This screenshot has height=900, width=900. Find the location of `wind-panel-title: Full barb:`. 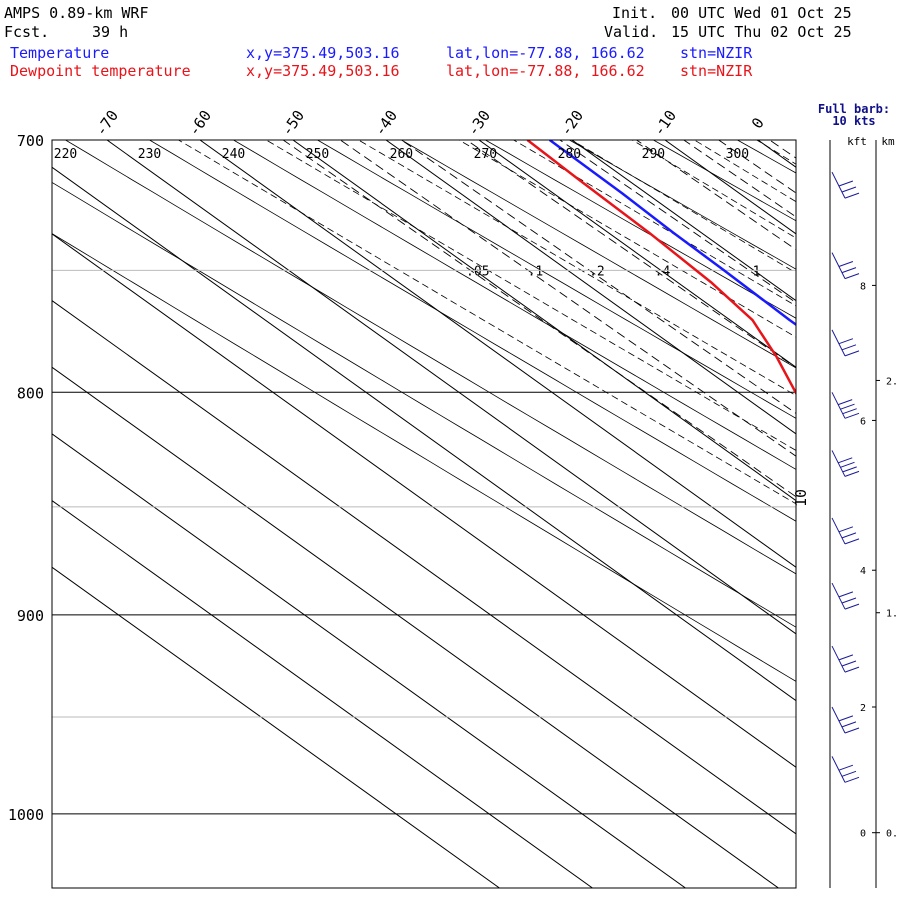

wind-panel-title: Full barb: is located at coordinates (854, 109).